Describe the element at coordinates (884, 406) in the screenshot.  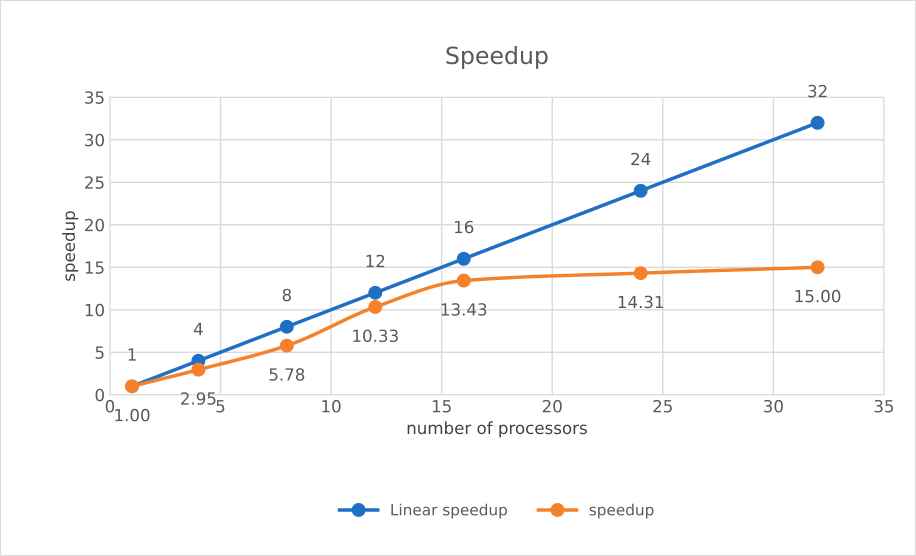
I see `x-tick-label: 35` at that location.